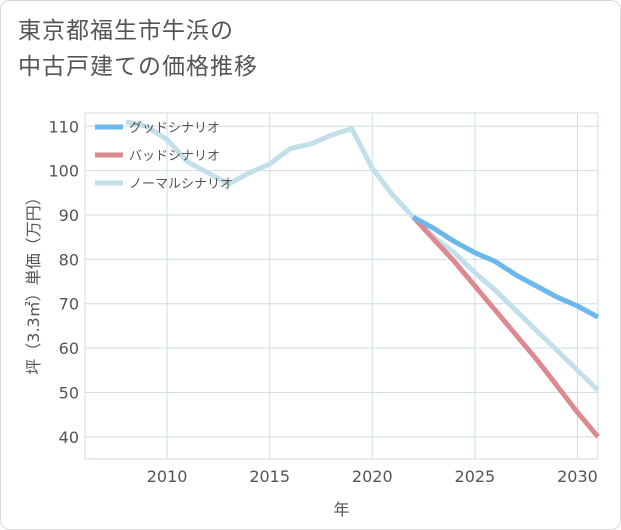 The width and height of the screenshot is (621, 530). I want to click on y-tick-label: 80, so click(69, 259).